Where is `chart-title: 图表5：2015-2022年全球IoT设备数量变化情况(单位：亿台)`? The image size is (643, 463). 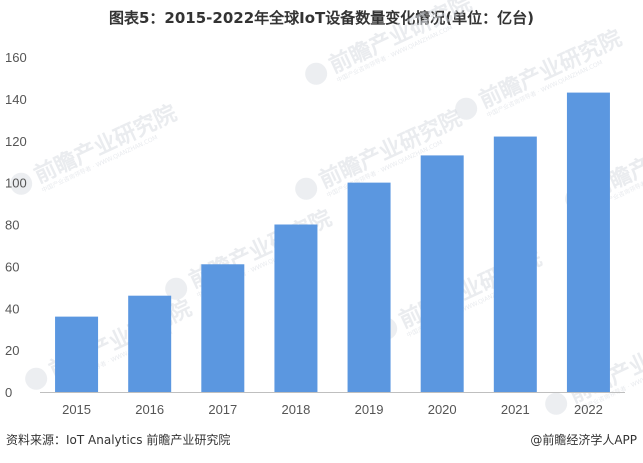 chart-title: 图表5：2015-2022年全球IoT设备数量变化情况(单位：亿台) is located at coordinates (321, 18).